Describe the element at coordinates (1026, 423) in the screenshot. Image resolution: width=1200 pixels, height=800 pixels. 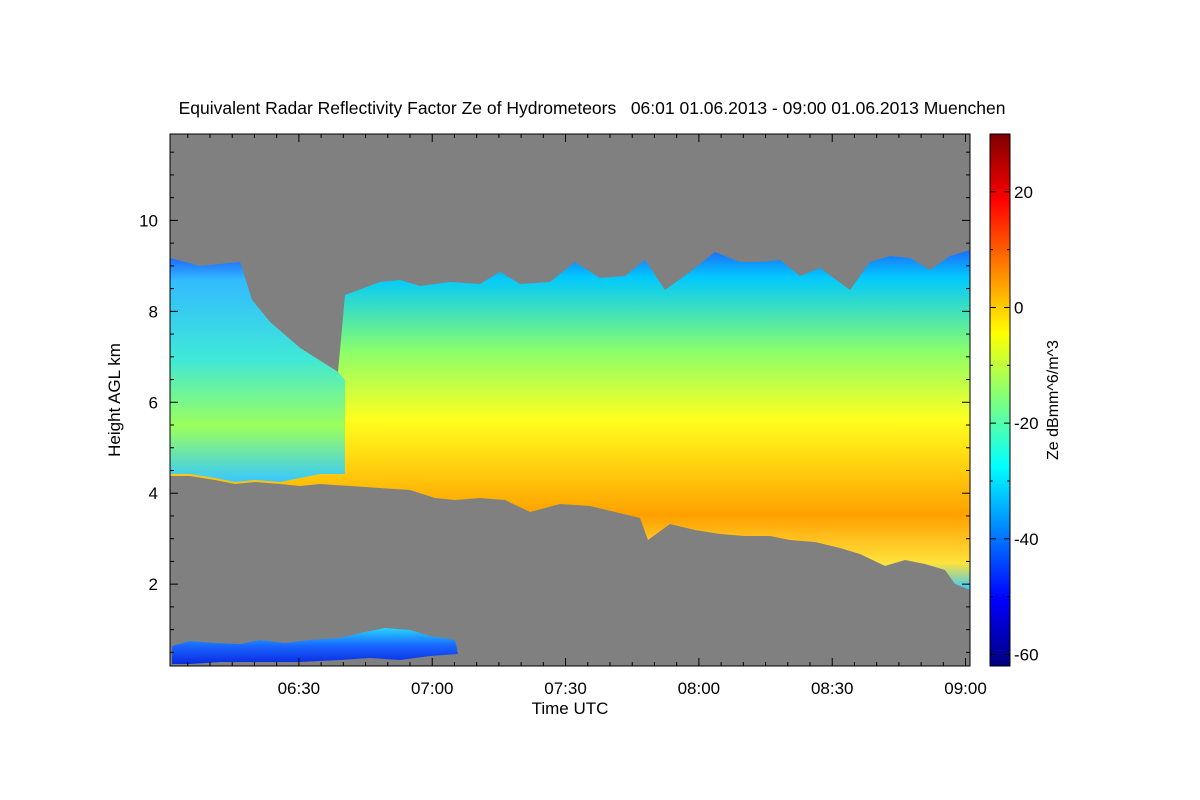
I see `colorbar-tick-label: -20` at that location.